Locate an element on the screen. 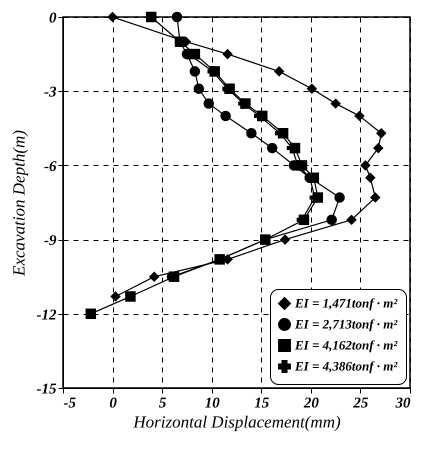  x-tick-label: 30 is located at coordinates (402, 404).